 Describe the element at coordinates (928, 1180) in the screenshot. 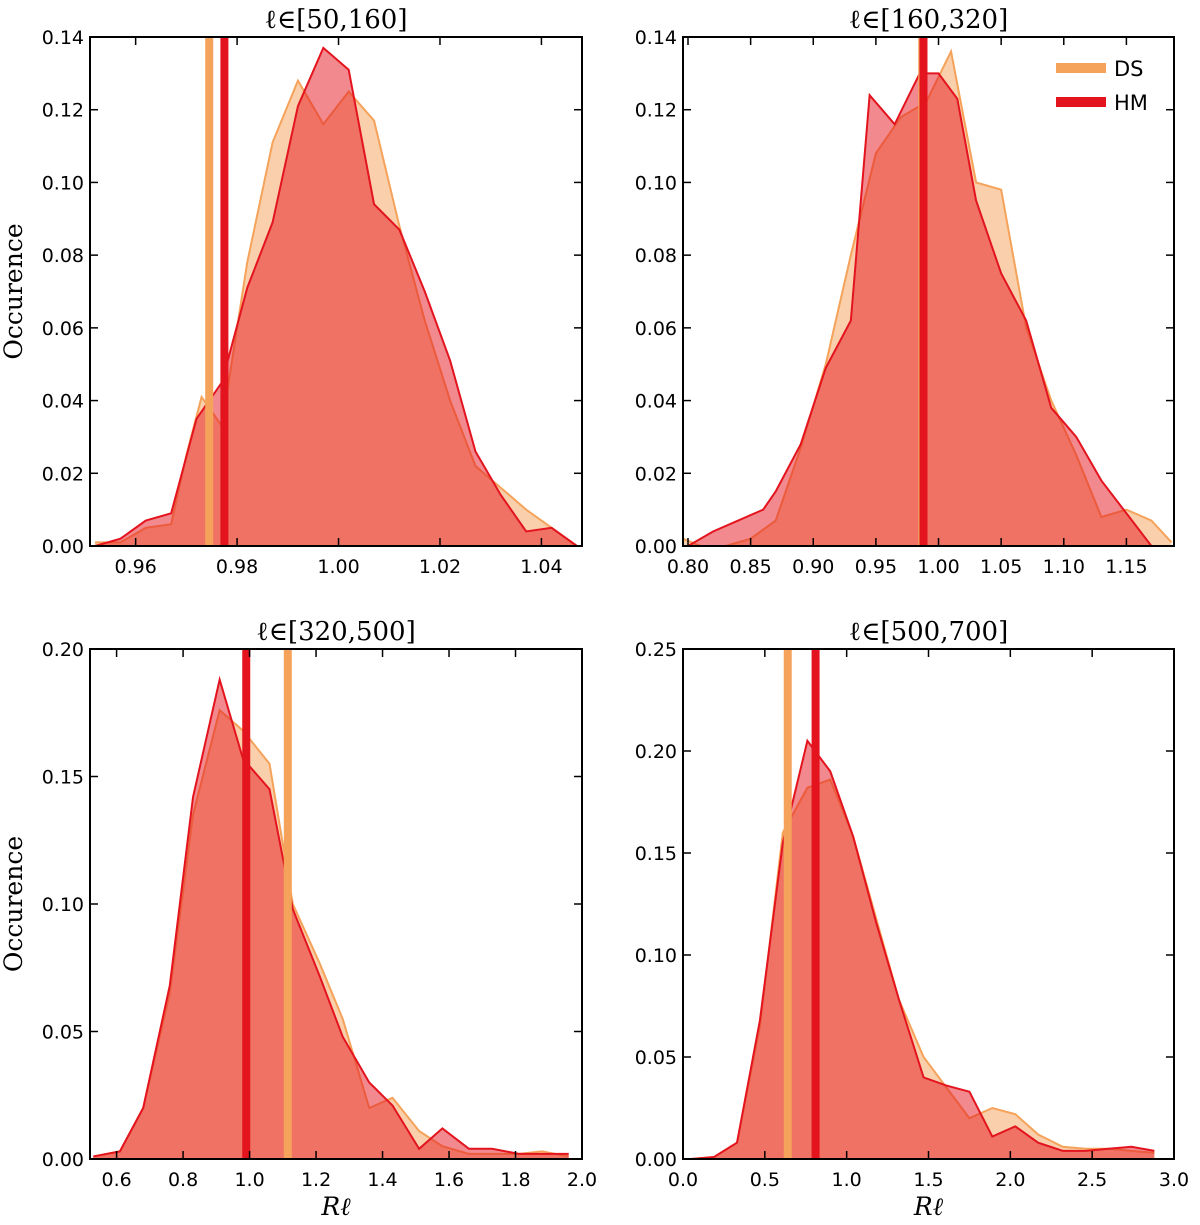

I see `x-tick-label: 1.5` at that location.